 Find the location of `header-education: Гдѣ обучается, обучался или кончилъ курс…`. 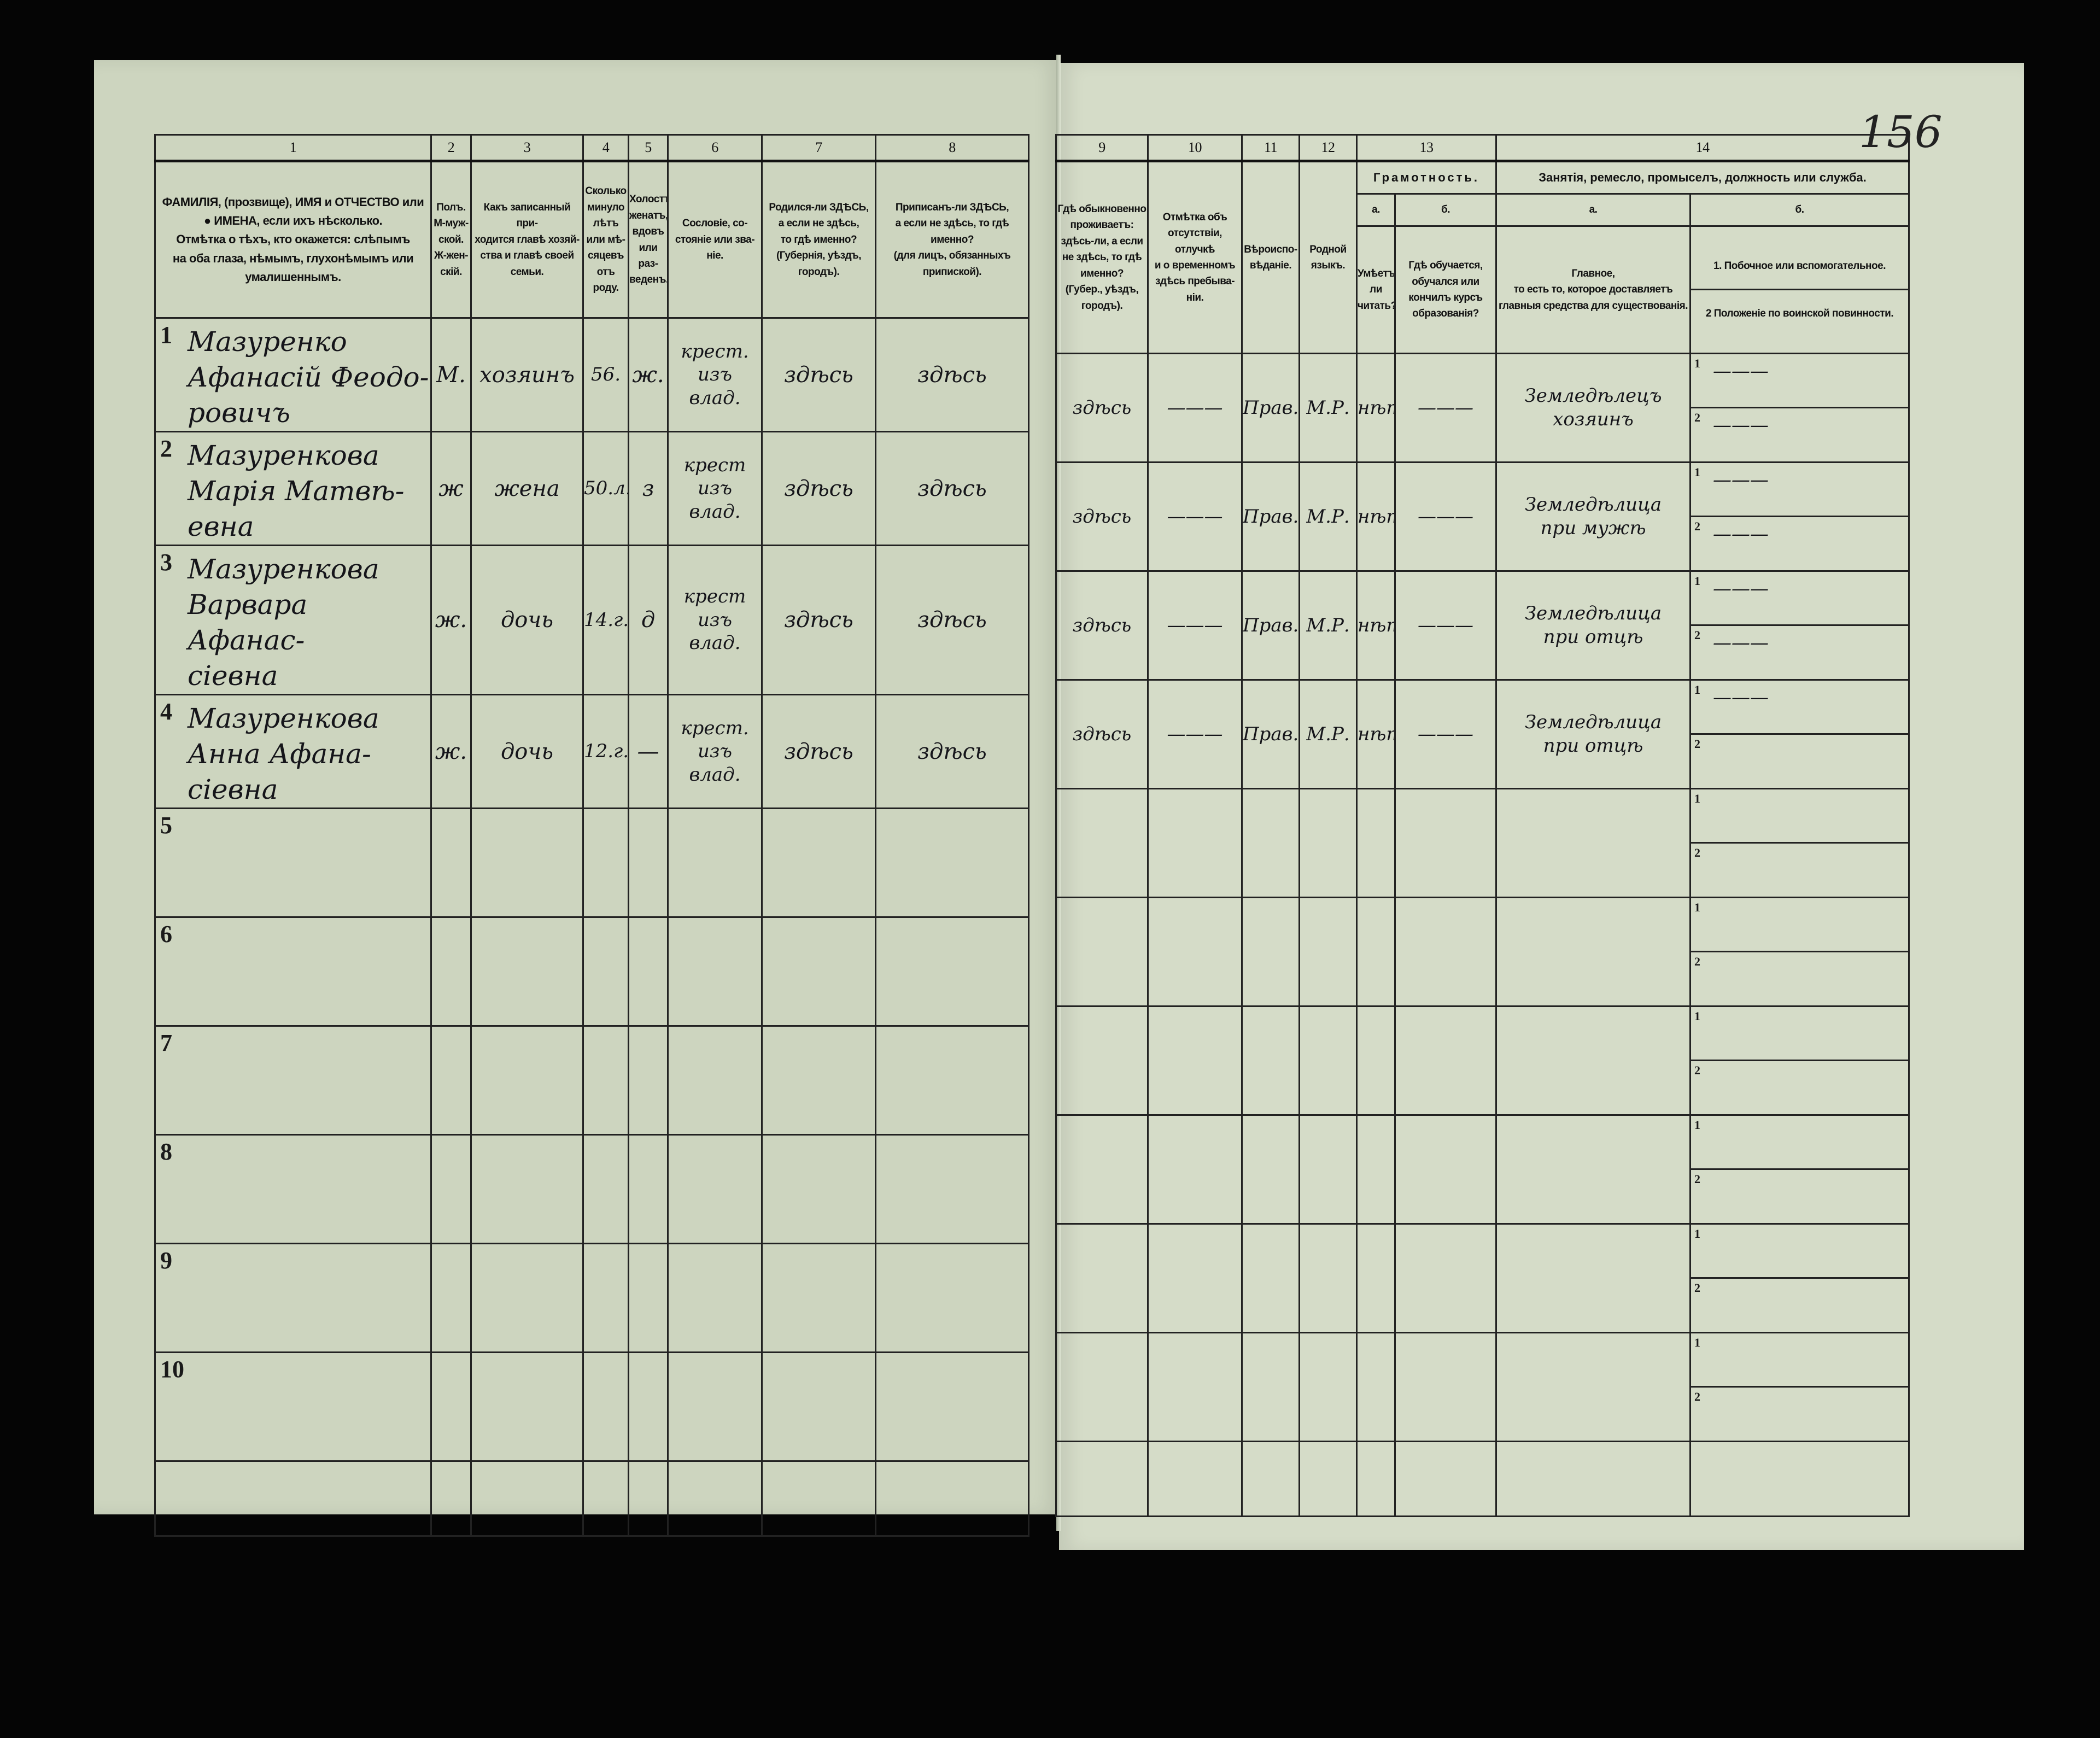

header-education: Гдѣ обучается, обучался или кончилъ курс… is located at coordinates (1445, 289).